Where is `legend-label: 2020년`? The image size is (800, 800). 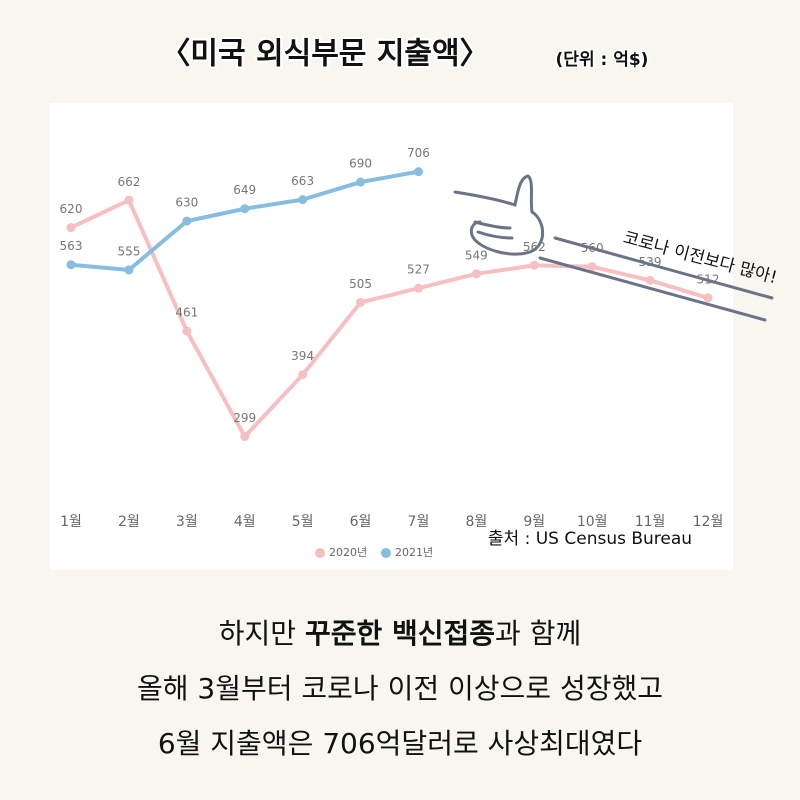 legend-label: 2020년 is located at coordinates (348, 552).